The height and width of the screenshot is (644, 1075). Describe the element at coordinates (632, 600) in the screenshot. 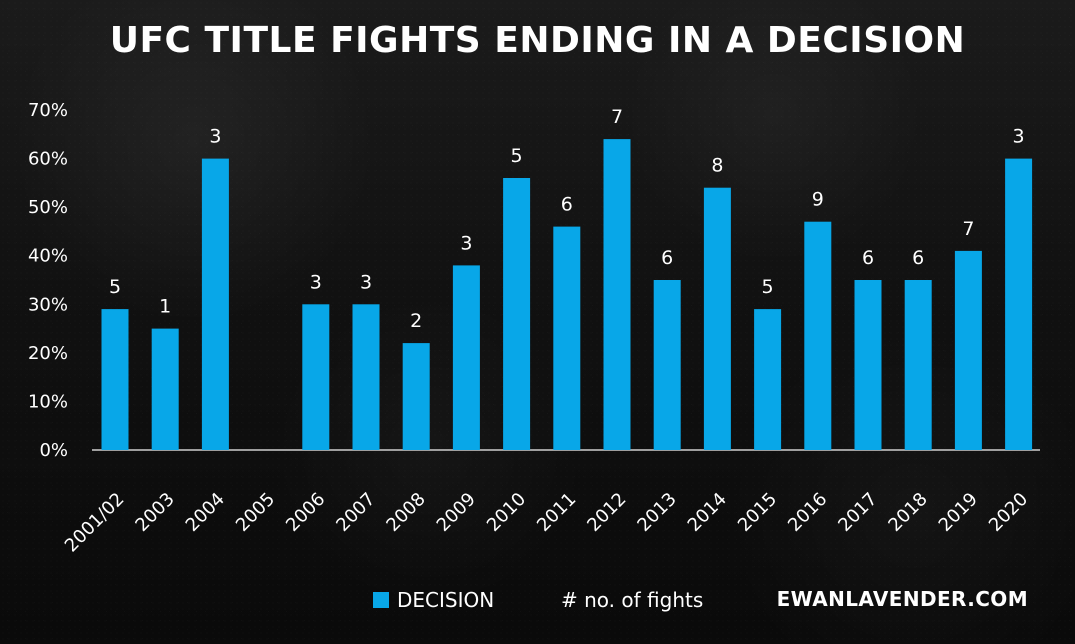

I see `legend-fights-label: # no. of fights` at that location.